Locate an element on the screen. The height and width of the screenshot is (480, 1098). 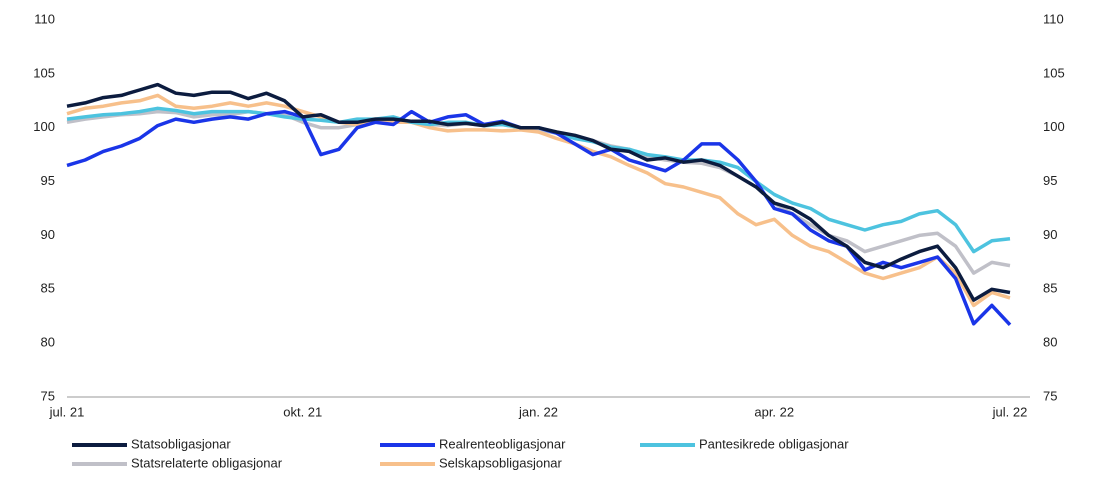
y-tick-label: 105 is located at coordinates (44, 72).